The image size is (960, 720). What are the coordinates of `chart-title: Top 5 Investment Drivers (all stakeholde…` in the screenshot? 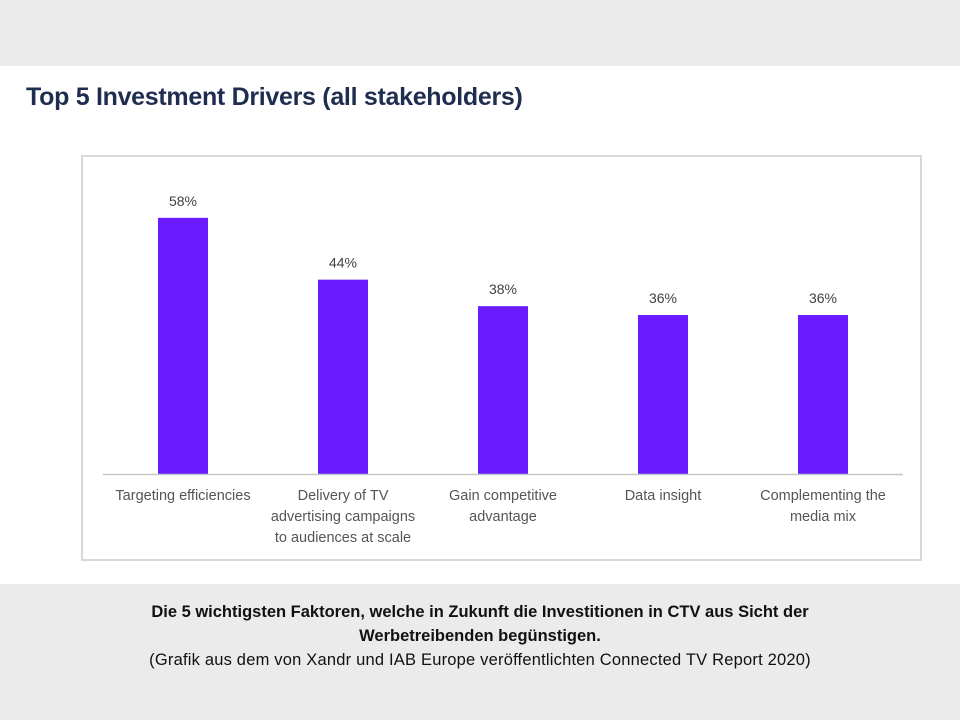 It's located at (274, 97).